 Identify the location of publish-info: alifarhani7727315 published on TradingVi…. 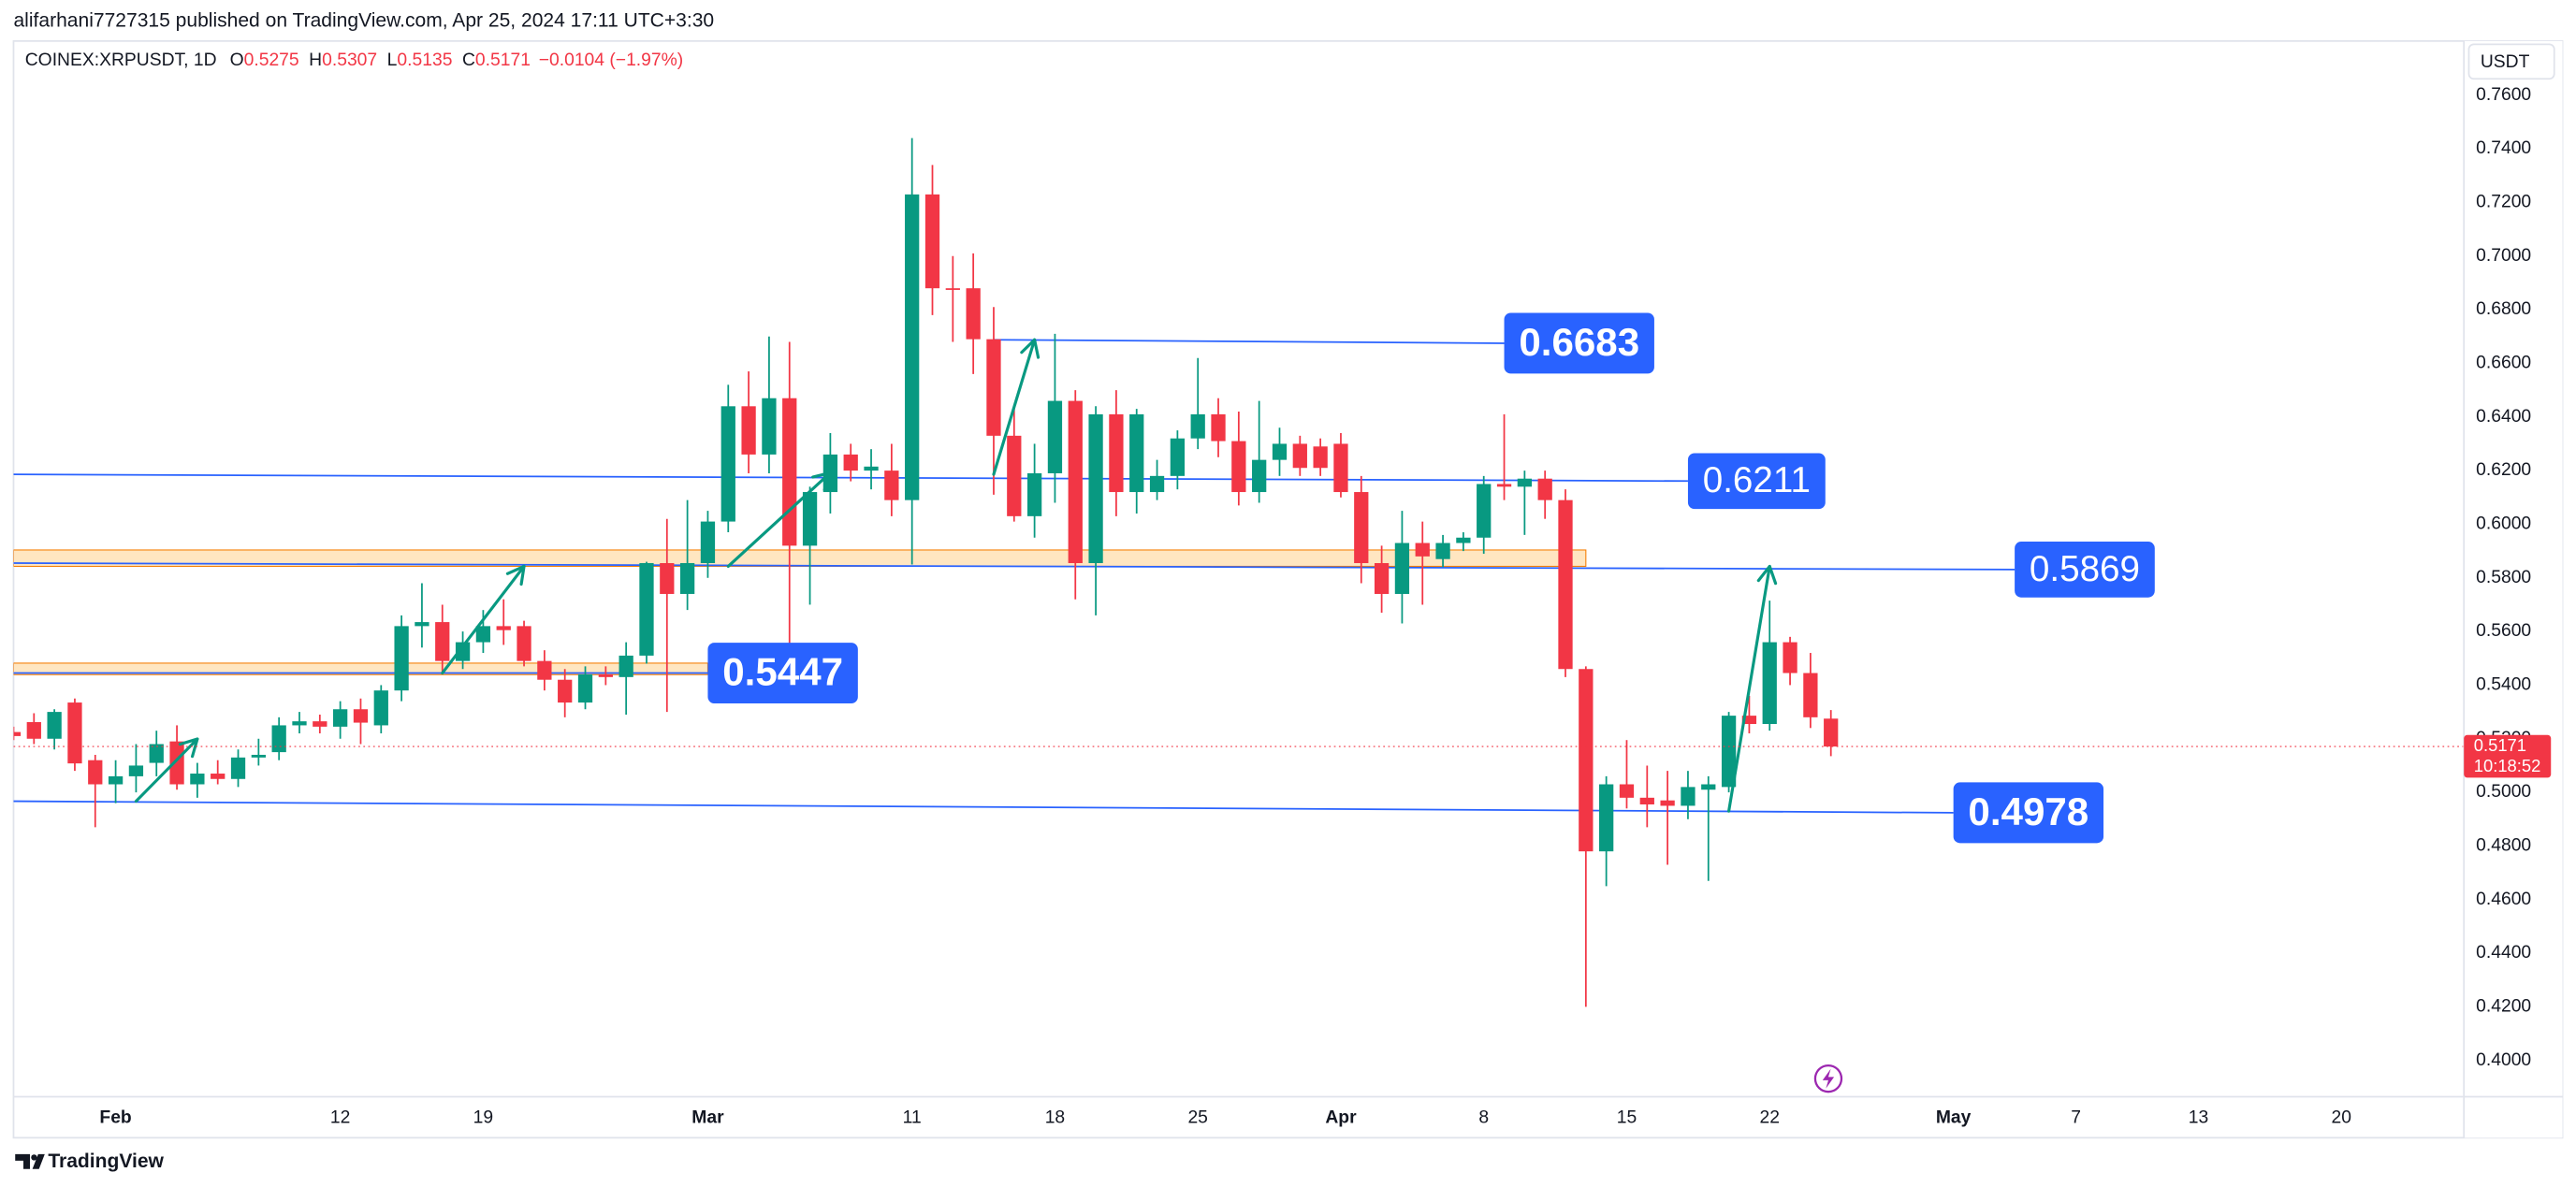
(363, 20).